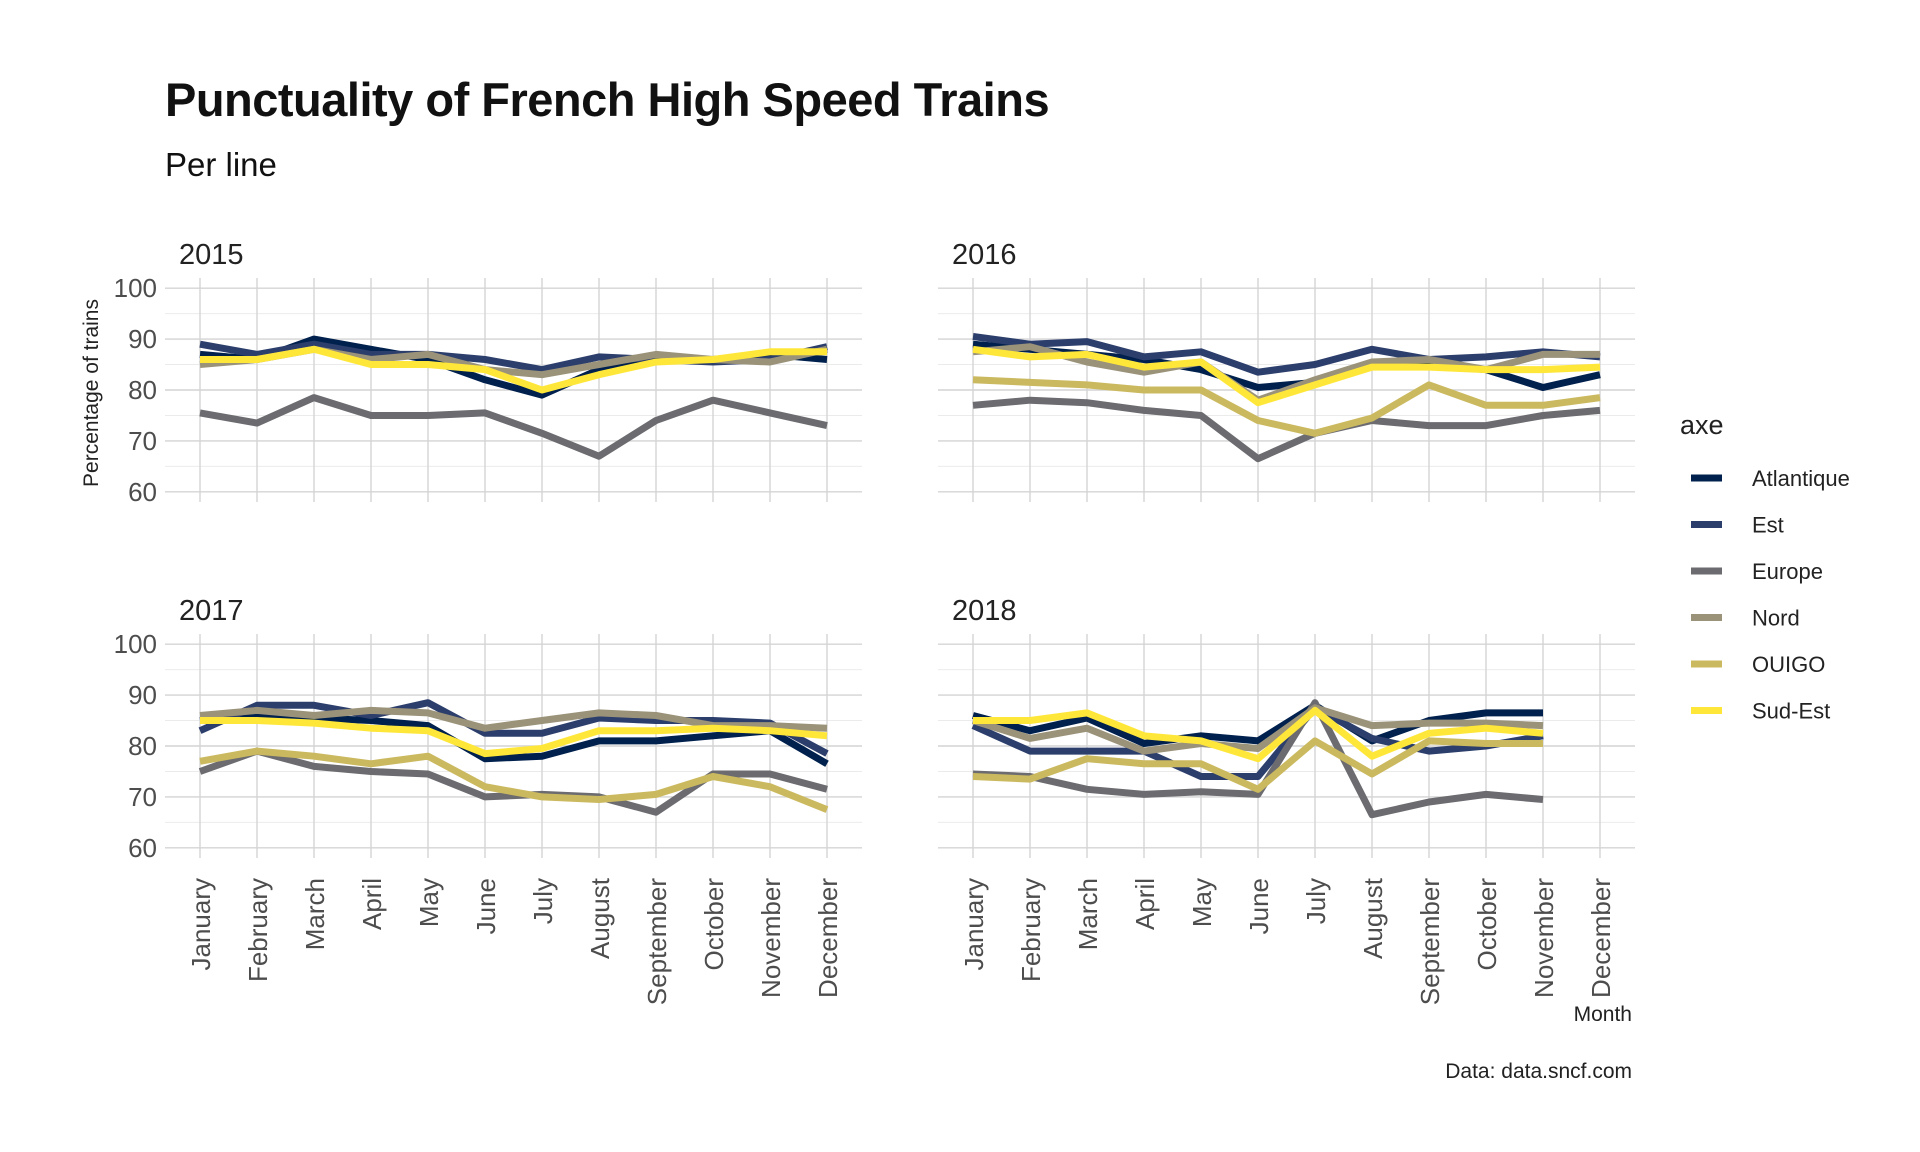  What do you see at coordinates (1788, 664) in the screenshot?
I see `legend-label-ouigo: OUIGO` at bounding box center [1788, 664].